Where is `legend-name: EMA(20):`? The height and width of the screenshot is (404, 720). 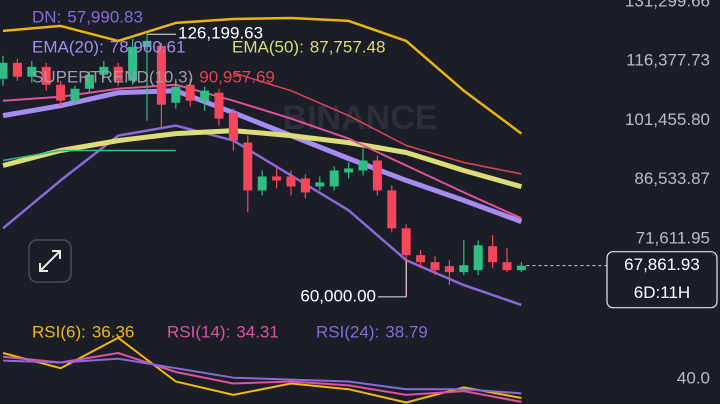
legend-name: EMA(20): is located at coordinates (68, 46).